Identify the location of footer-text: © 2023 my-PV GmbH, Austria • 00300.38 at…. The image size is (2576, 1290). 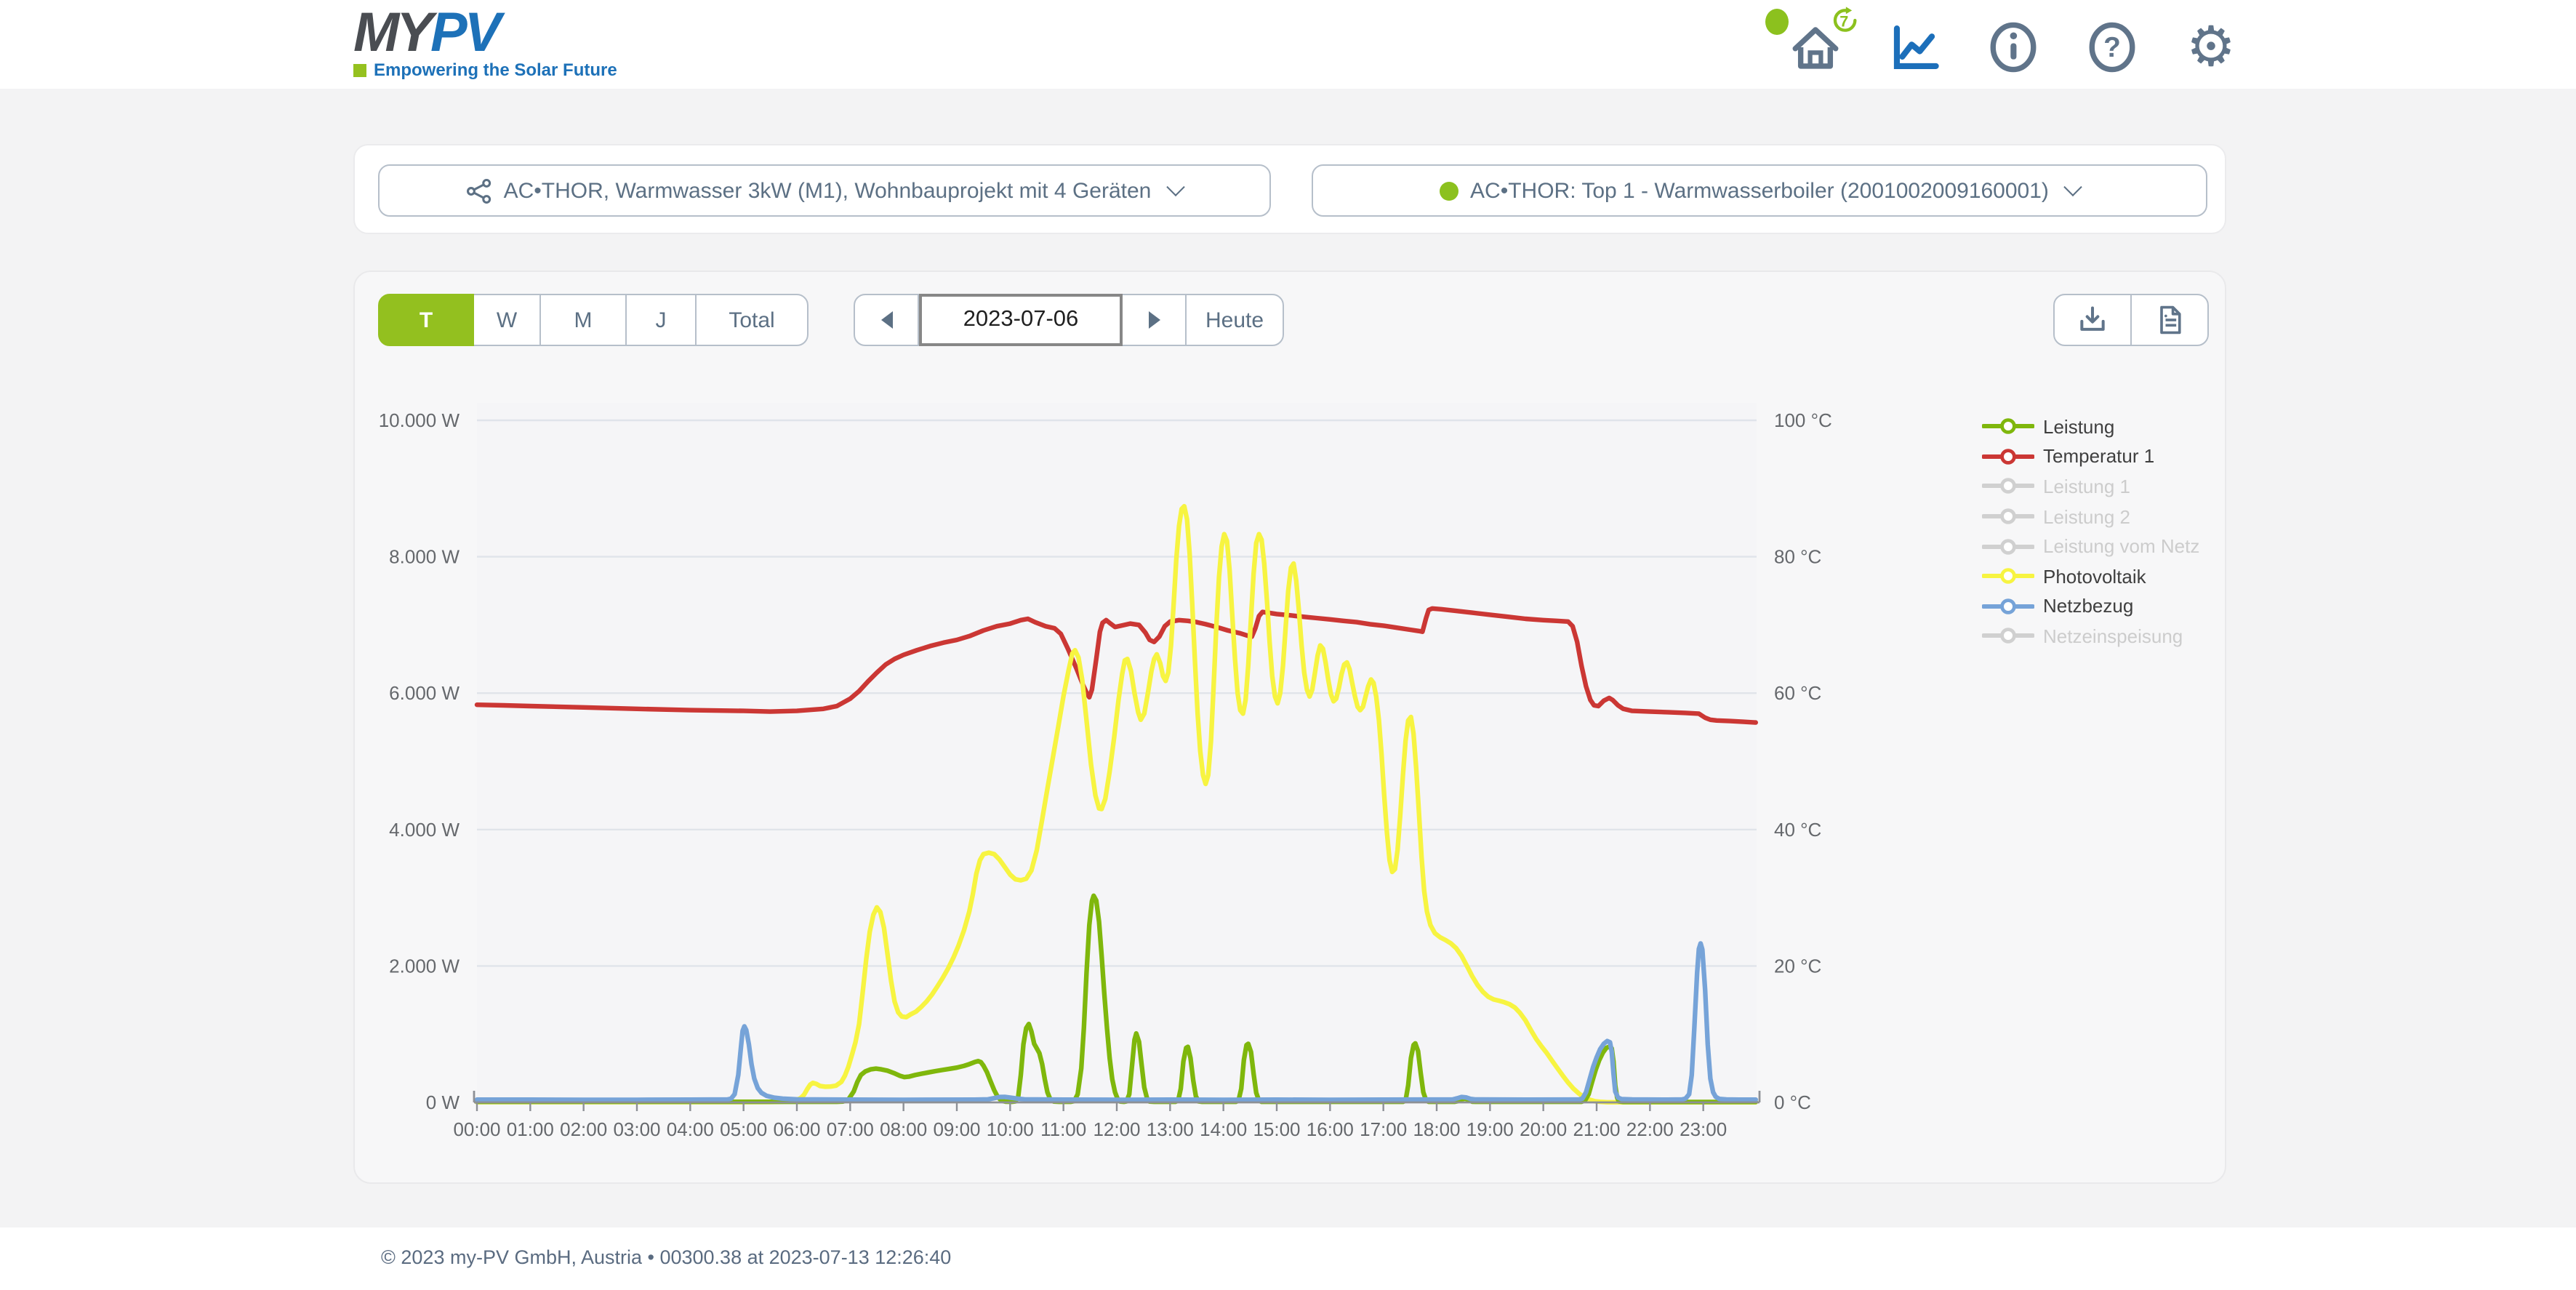
(667, 1257).